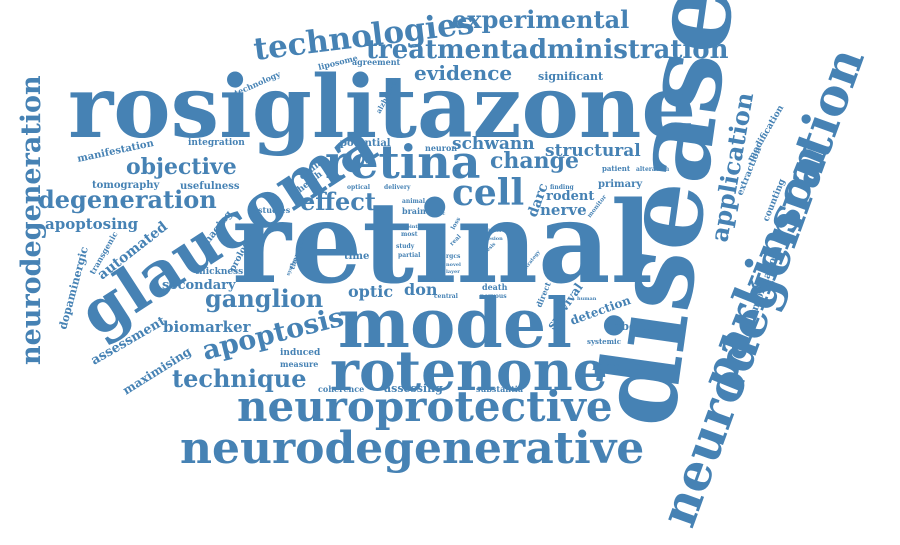 The height and width of the screenshot is (545, 900). I want to click on word-thickness: thickness, so click(219, 272).